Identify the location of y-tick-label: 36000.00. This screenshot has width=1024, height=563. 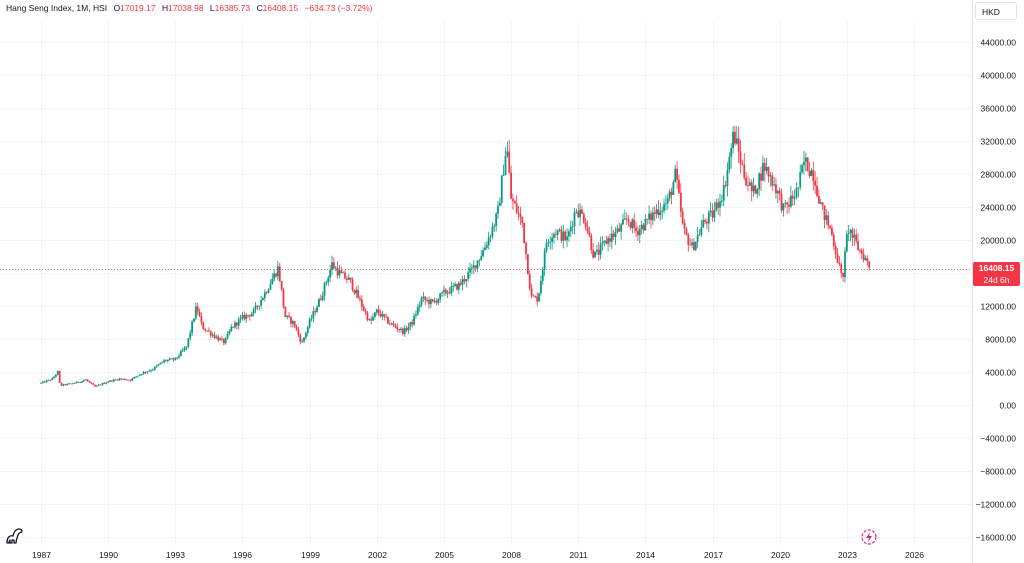
(999, 109).